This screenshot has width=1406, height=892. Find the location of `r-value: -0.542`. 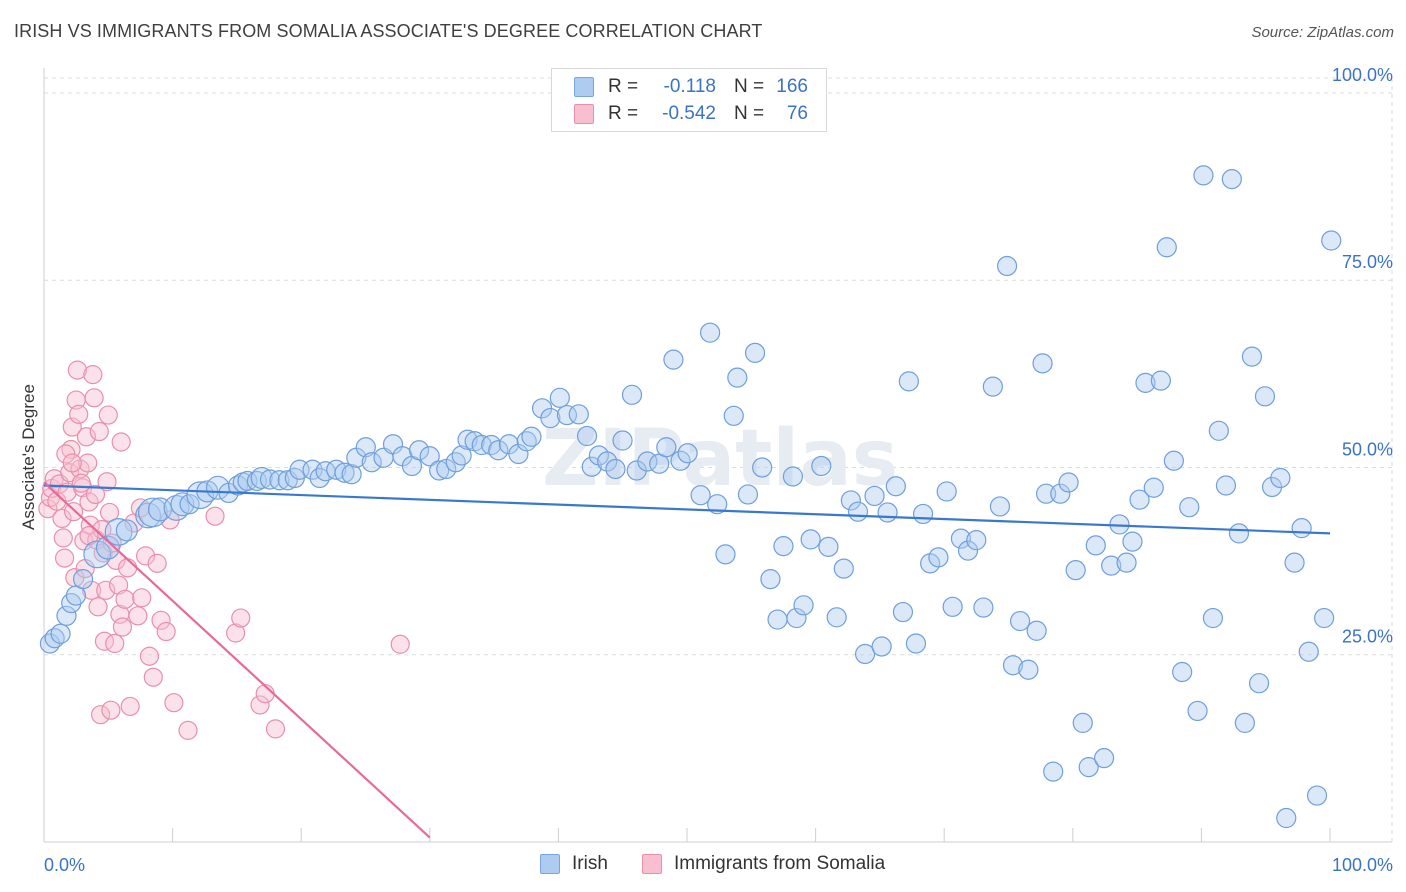

r-value: -0.542 is located at coordinates (689, 113).